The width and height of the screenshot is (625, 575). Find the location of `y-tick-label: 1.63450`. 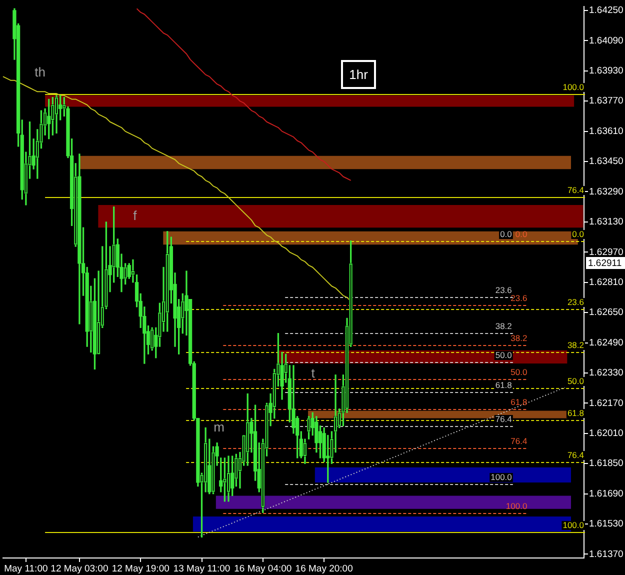

y-tick-label: 1.63450 is located at coordinates (606, 162).